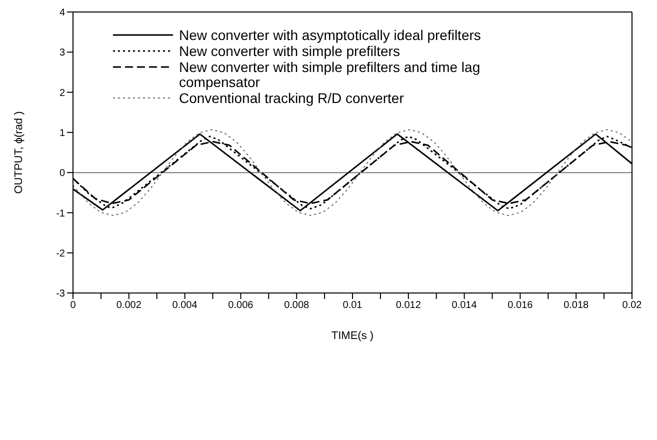 This screenshot has height=440, width=657. I want to click on x-tick-label: 0, so click(73, 306).